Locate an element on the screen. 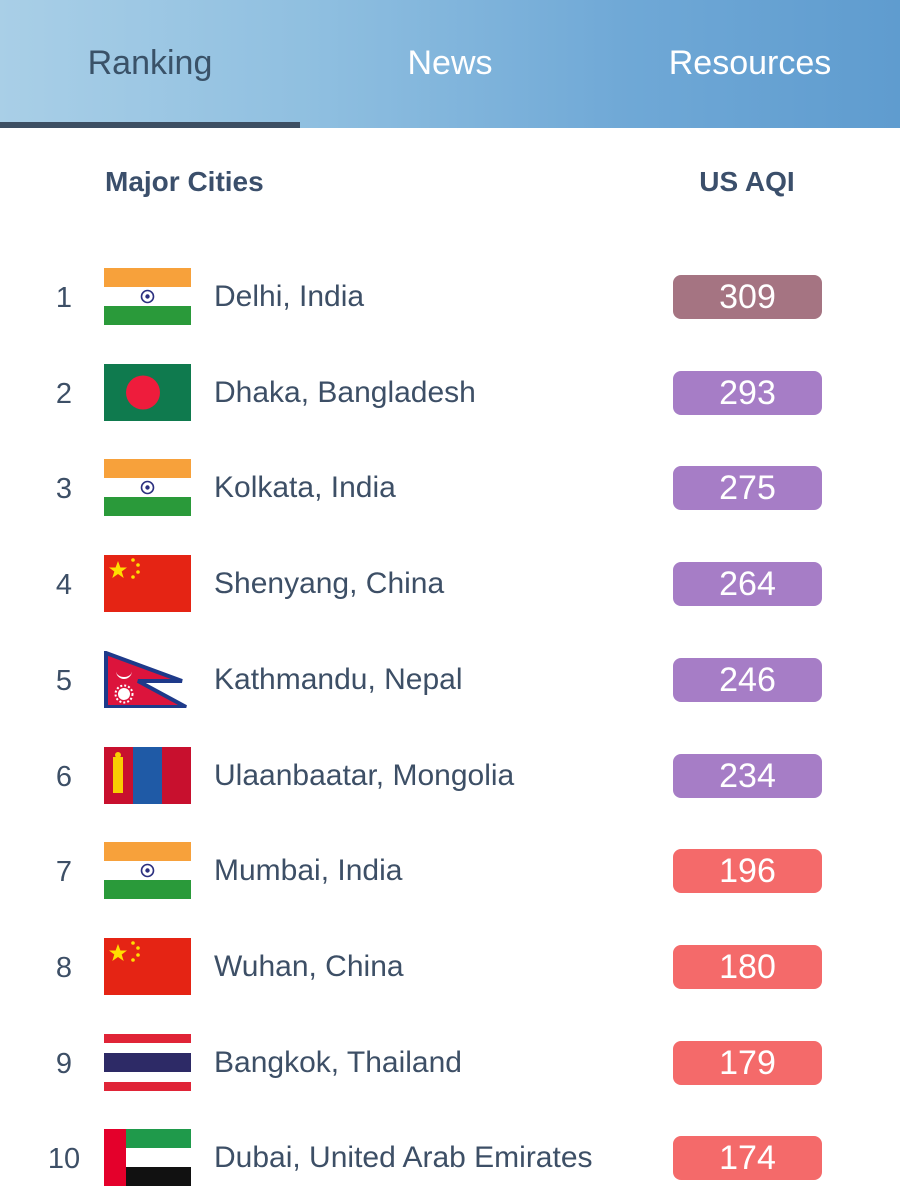 The height and width of the screenshot is (1195, 900). rank-number: 2 is located at coordinates (64, 393).